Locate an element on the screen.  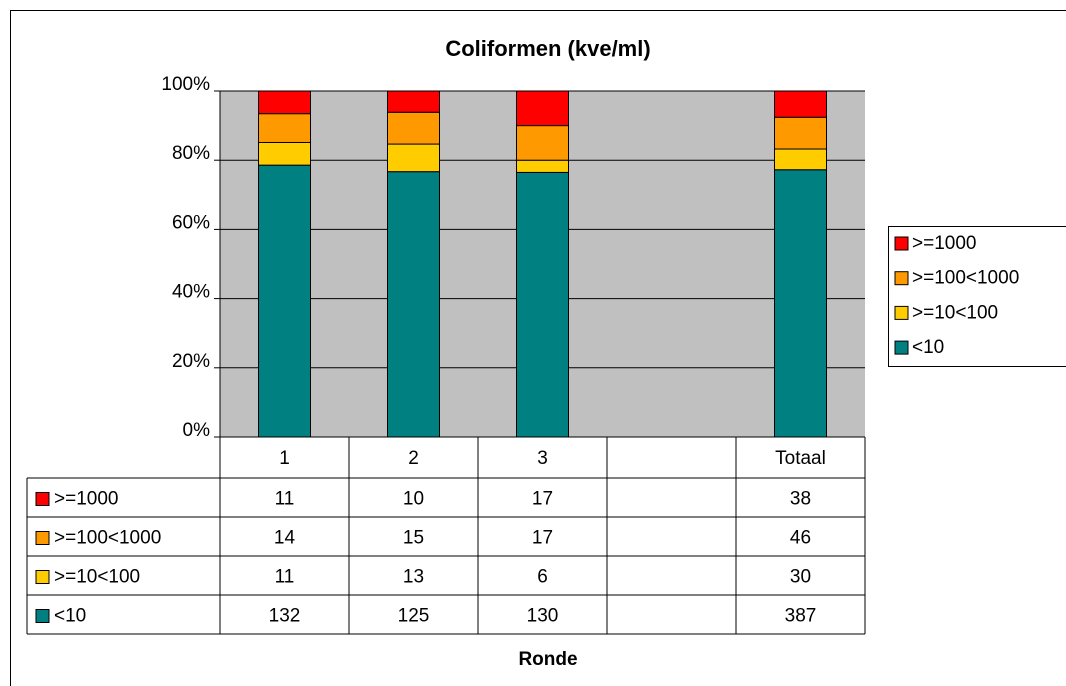
table-cell: 125 is located at coordinates (414, 616).